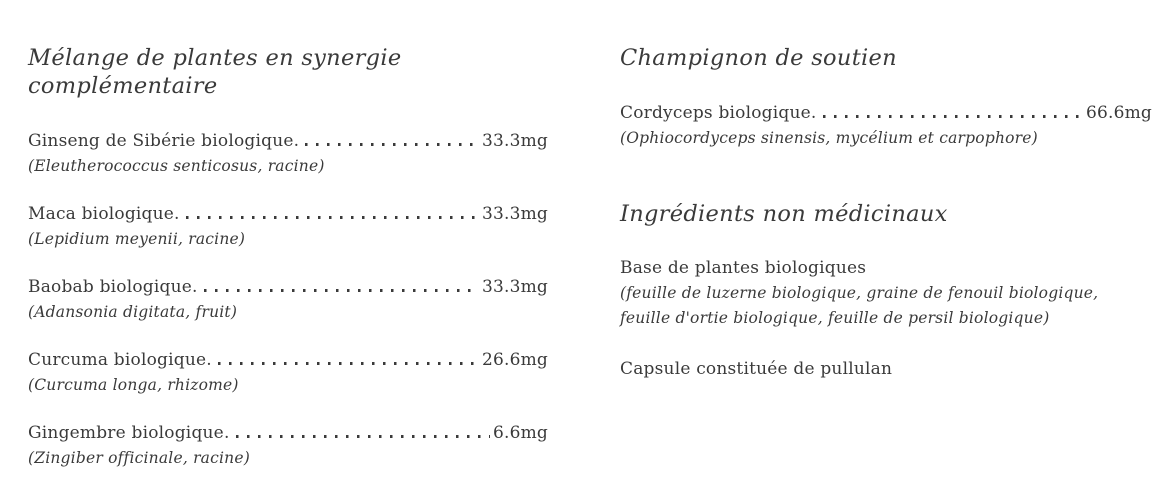 The width and height of the screenshot is (1170, 494). What do you see at coordinates (886, 113) in the screenshot?
I see `ingredient-row: Cordyceps biologique. 66.6mg` at bounding box center [886, 113].